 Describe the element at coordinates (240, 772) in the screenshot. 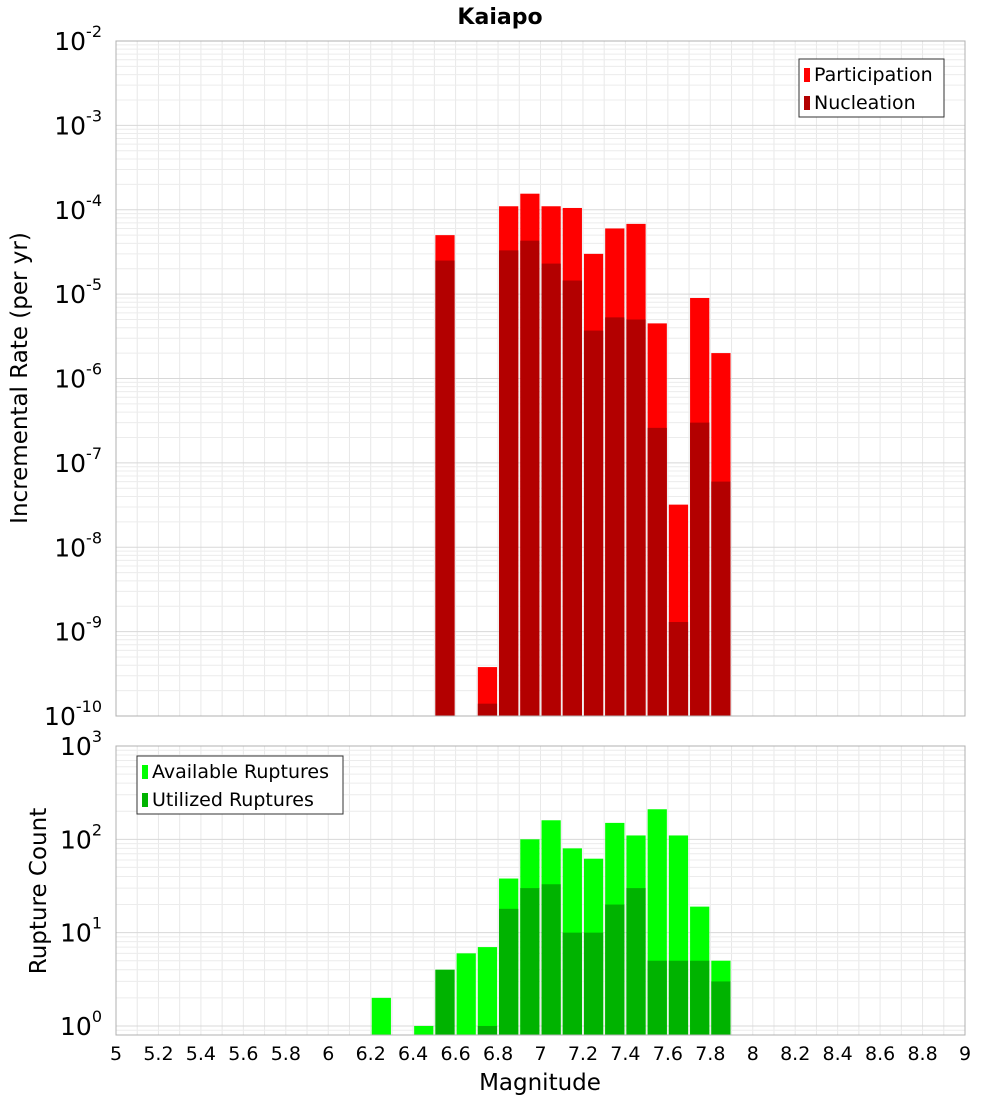

I see `legend-label: Available Ruptures` at that location.